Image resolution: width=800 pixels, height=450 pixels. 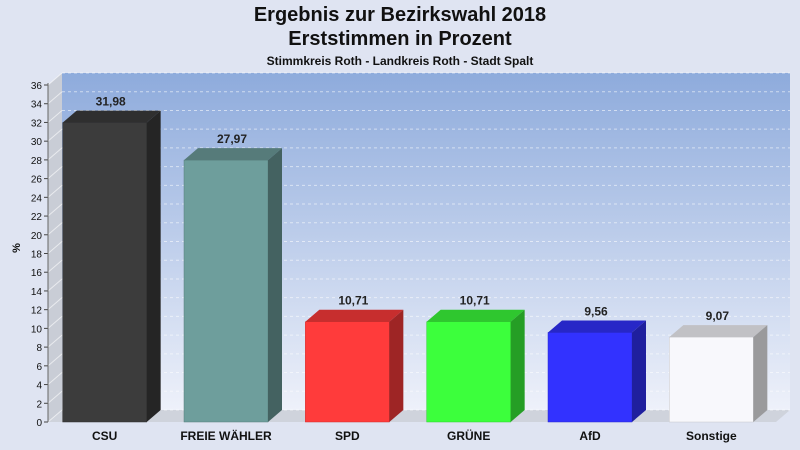 I want to click on bar-grüne, so click(x=475, y=366).